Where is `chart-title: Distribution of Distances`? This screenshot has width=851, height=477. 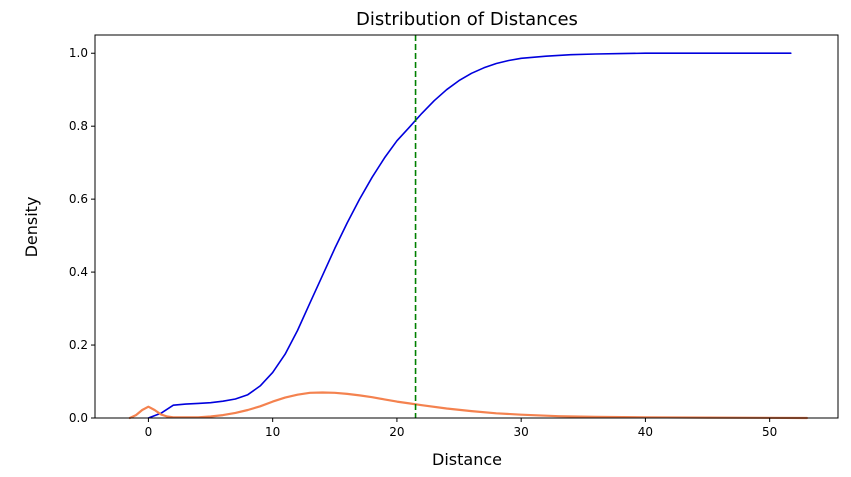
chart-title: Distribution of Distances is located at coordinates (467, 19).